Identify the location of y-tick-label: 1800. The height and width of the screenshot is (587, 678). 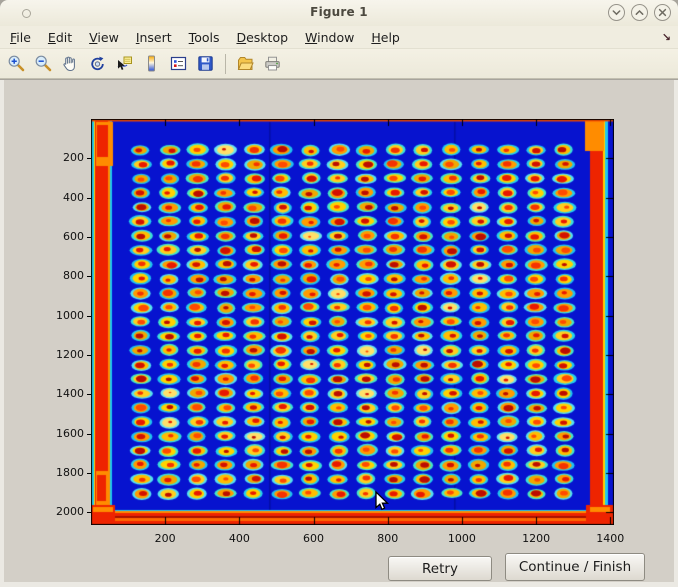
(70, 472).